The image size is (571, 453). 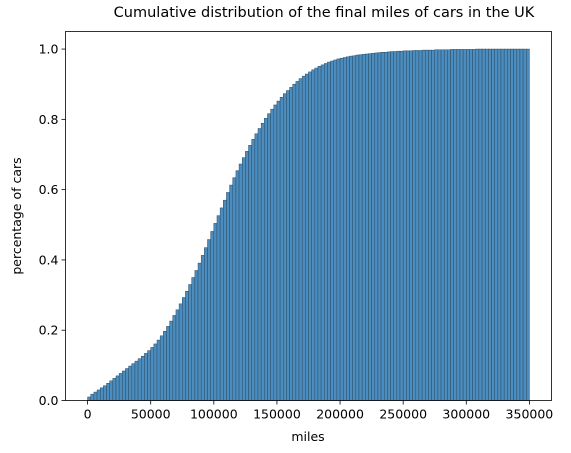 What do you see at coordinates (530, 414) in the screenshot?
I see `x-tick-label: 350000` at bounding box center [530, 414].